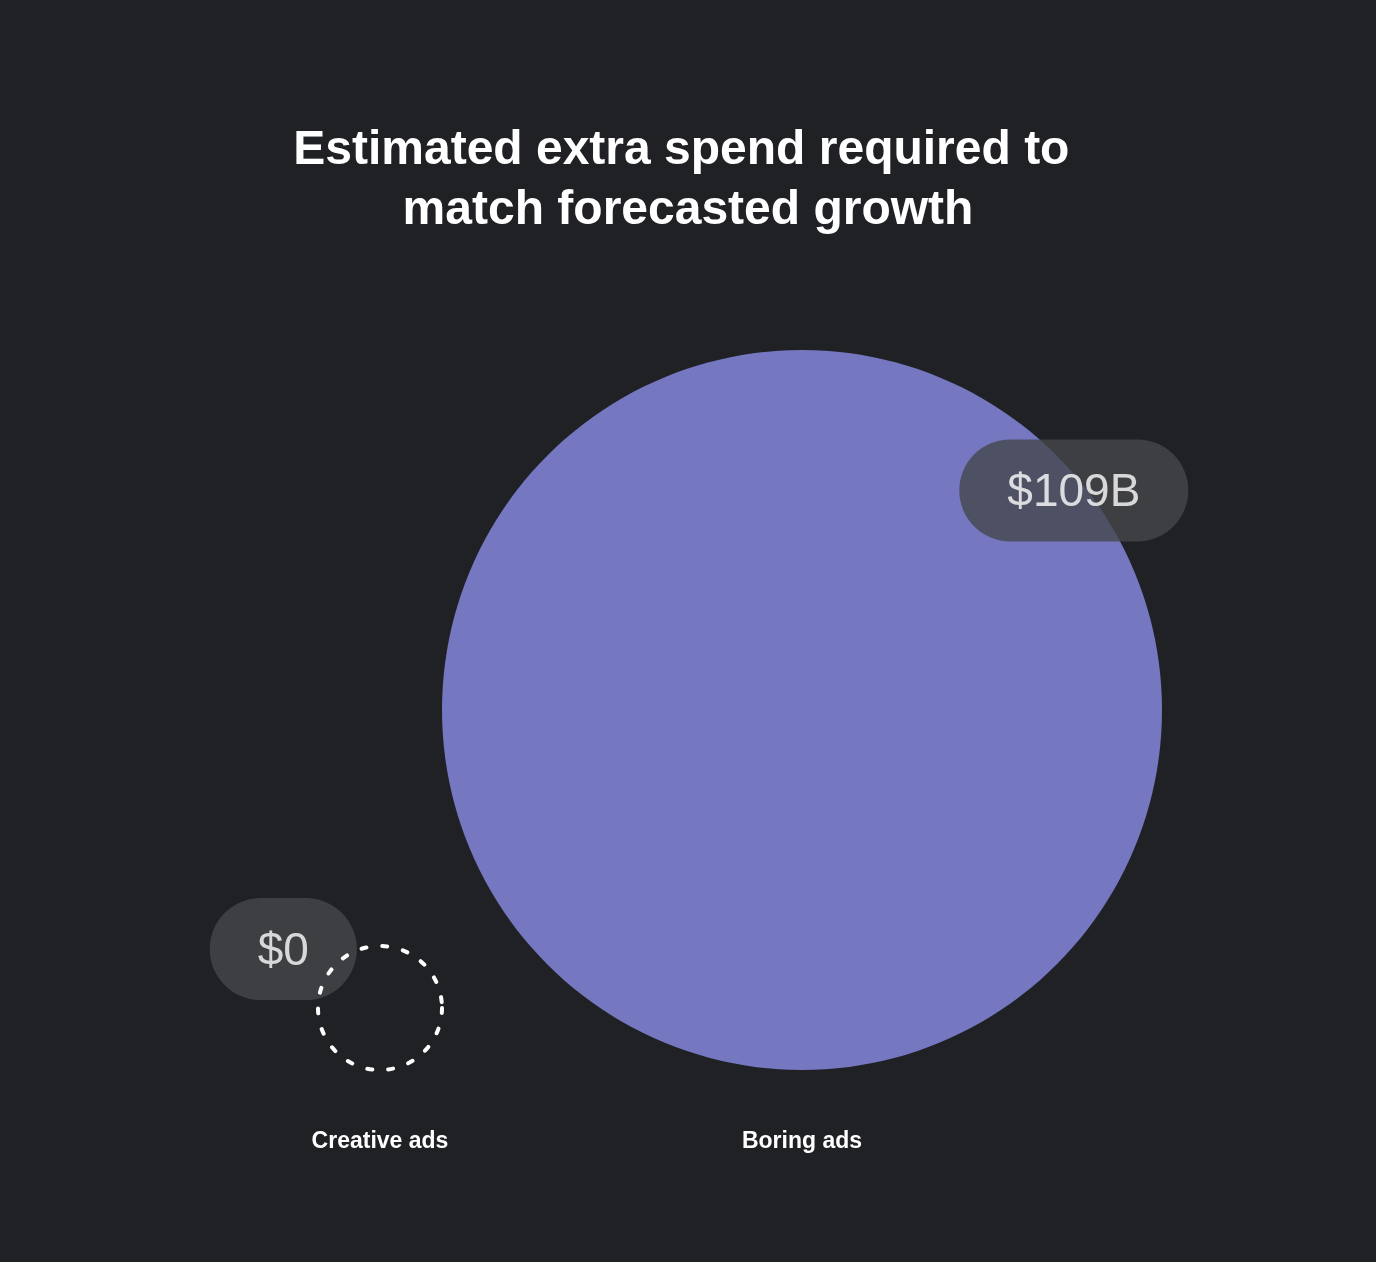  I want to click on category-label: Creative ads, so click(380, 1139).